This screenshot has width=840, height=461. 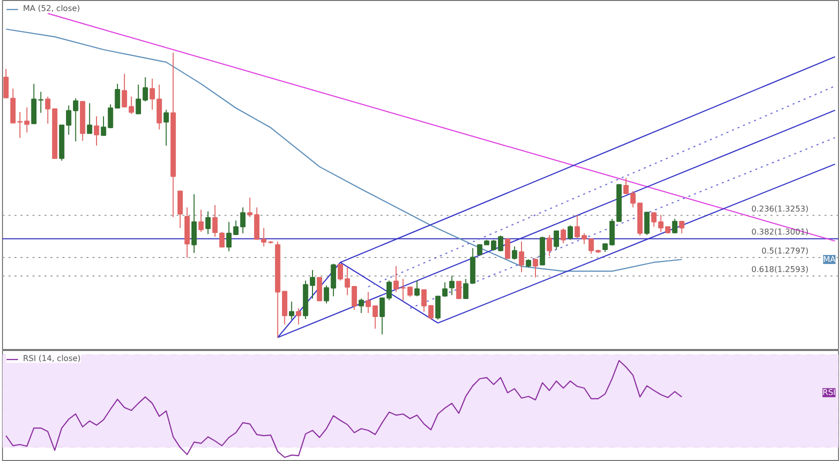 I want to click on annotation: 0.382(1.3001), so click(x=780, y=232).